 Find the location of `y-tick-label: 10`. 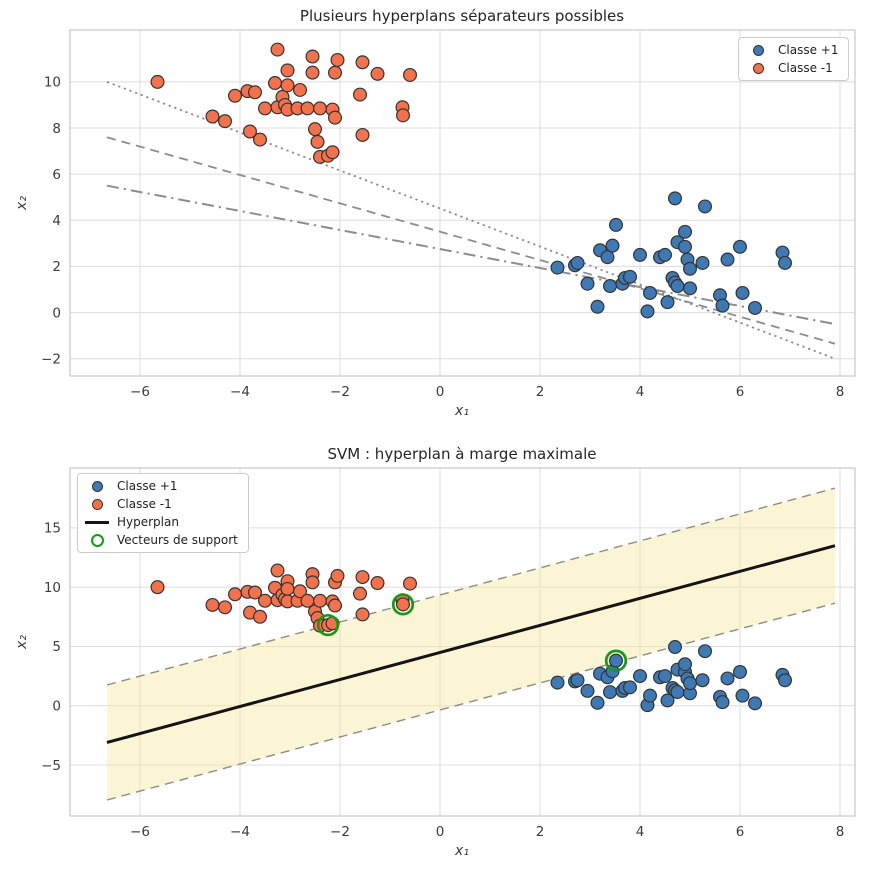

y-tick-label: 10 is located at coordinates (52, 83).